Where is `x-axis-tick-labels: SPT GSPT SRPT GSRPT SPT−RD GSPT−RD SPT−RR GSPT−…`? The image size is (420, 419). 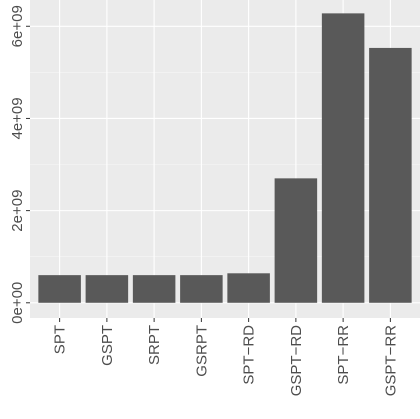 x-axis-tick-labels: SPT GSPT SRPT GSRPT SPT−RD GSPT−RD SPT−RR GSPT−… is located at coordinates (226, 360).